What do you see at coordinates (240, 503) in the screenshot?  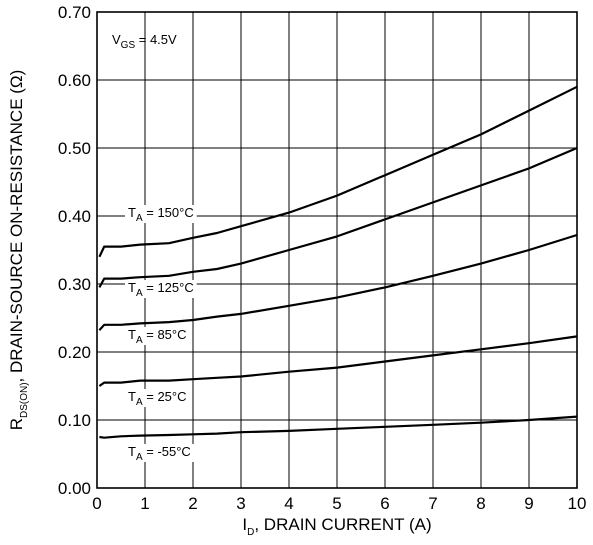 I see `x-tick-label: 3` at bounding box center [240, 503].